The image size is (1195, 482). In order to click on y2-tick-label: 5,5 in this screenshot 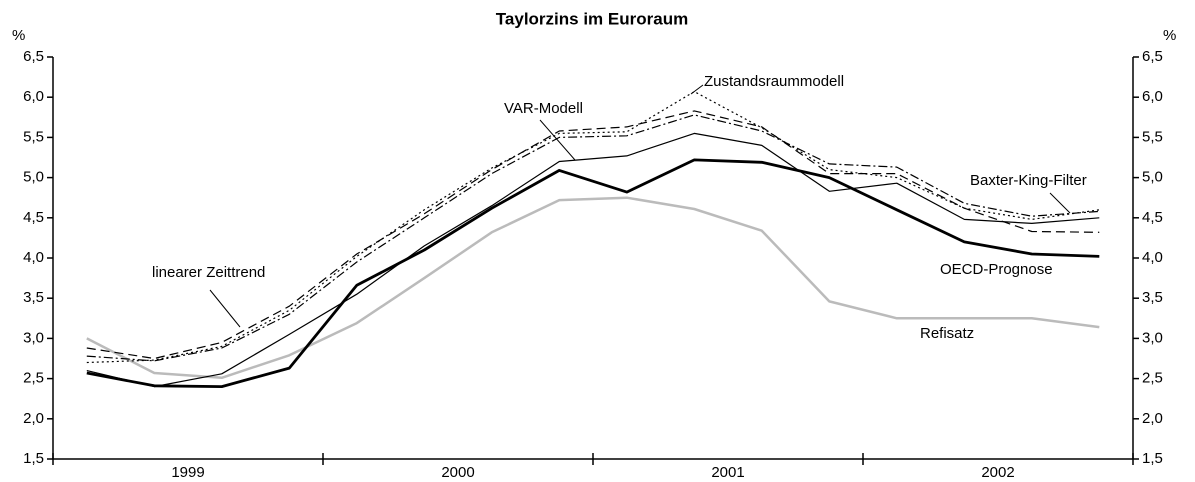, I will do `click(1152, 136)`.